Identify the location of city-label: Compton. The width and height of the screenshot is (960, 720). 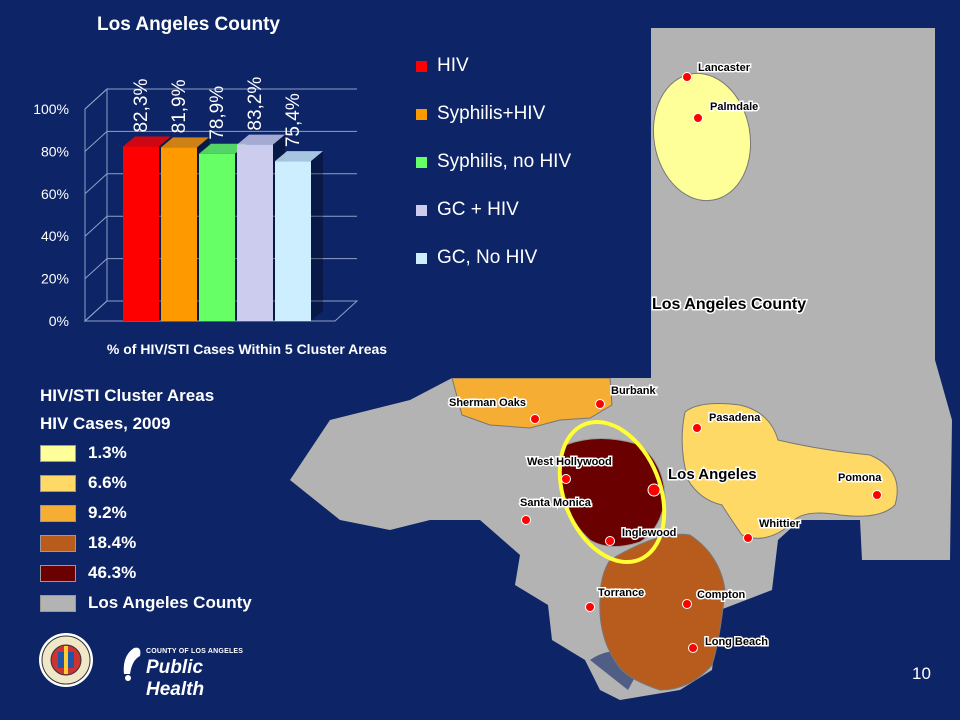
(721, 595).